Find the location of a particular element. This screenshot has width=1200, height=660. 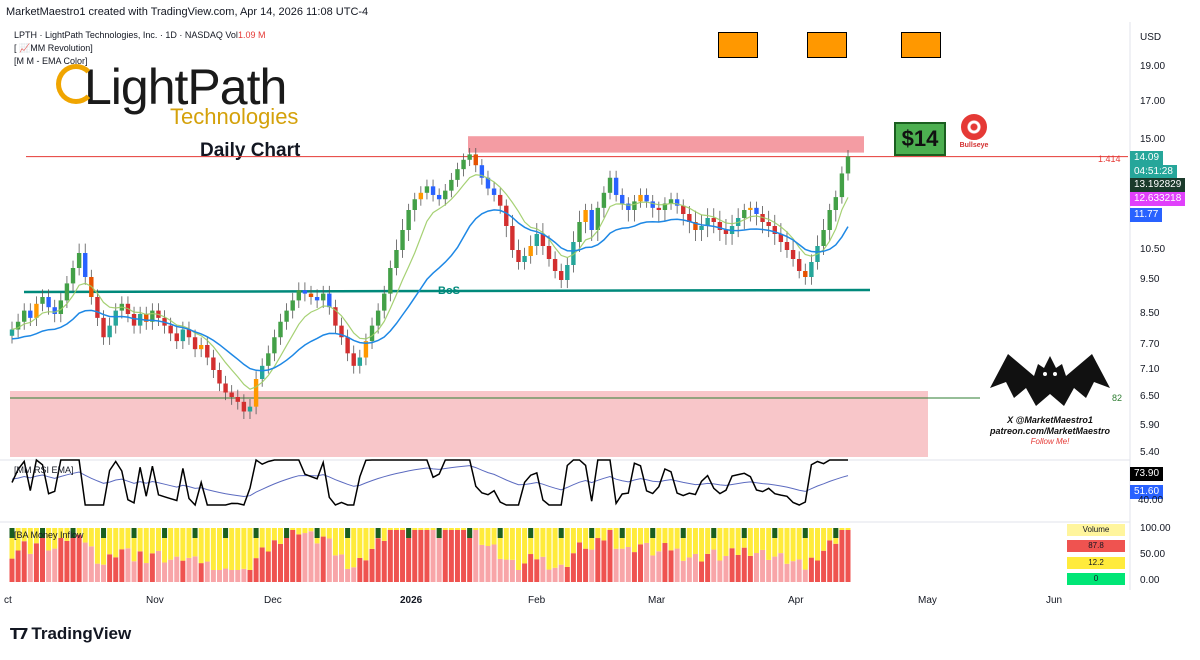

indicator-label-revolution: [ 📈MM Revolution] is located at coordinates (53, 48).